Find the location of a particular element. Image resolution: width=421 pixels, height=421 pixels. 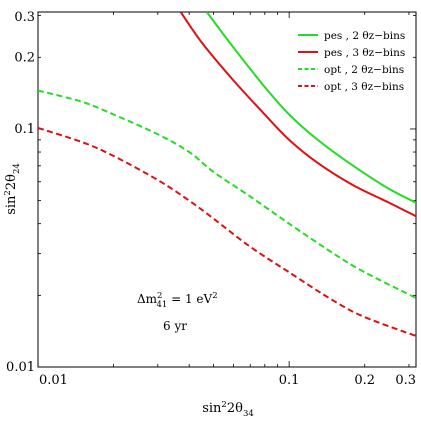

annotation-time: 6 yr is located at coordinates (175, 326).